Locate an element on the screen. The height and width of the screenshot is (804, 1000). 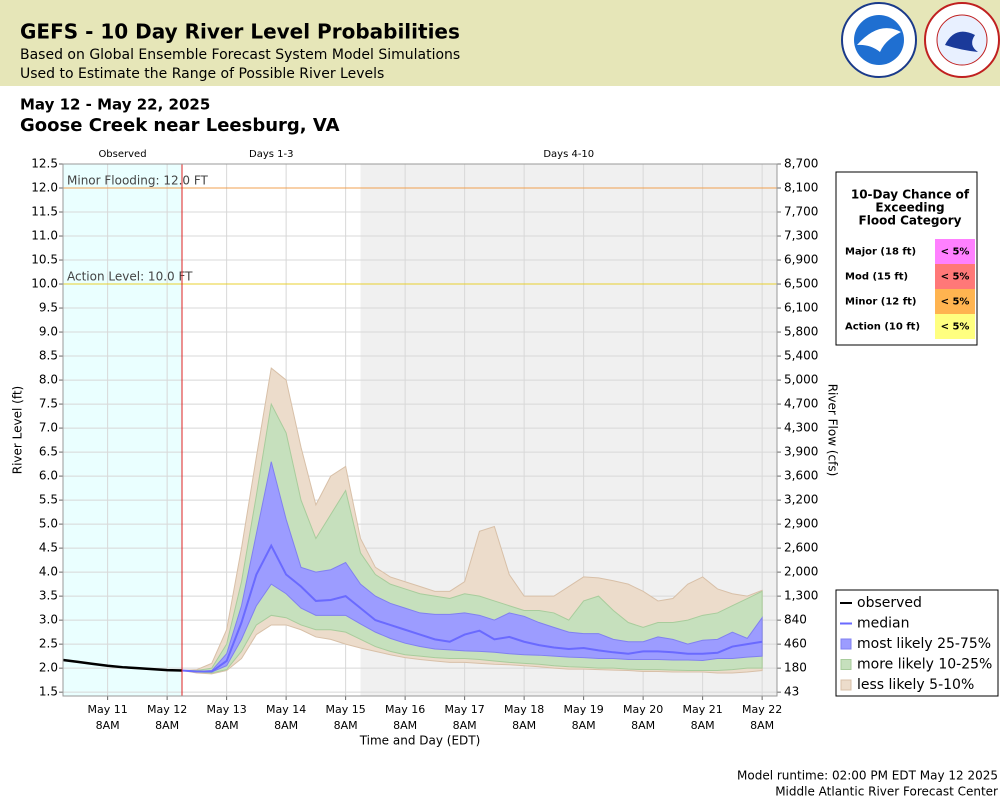
y-tick-label: 11.0 is located at coordinates (44, 236).